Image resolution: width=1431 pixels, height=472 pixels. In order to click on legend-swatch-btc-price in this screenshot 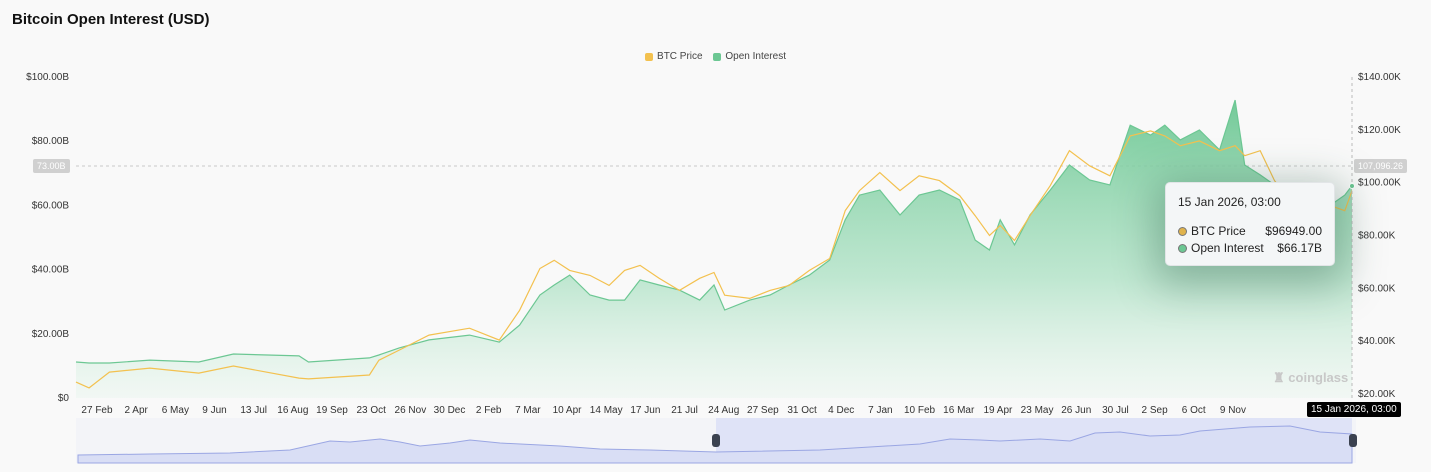, I will do `click(649, 56)`.